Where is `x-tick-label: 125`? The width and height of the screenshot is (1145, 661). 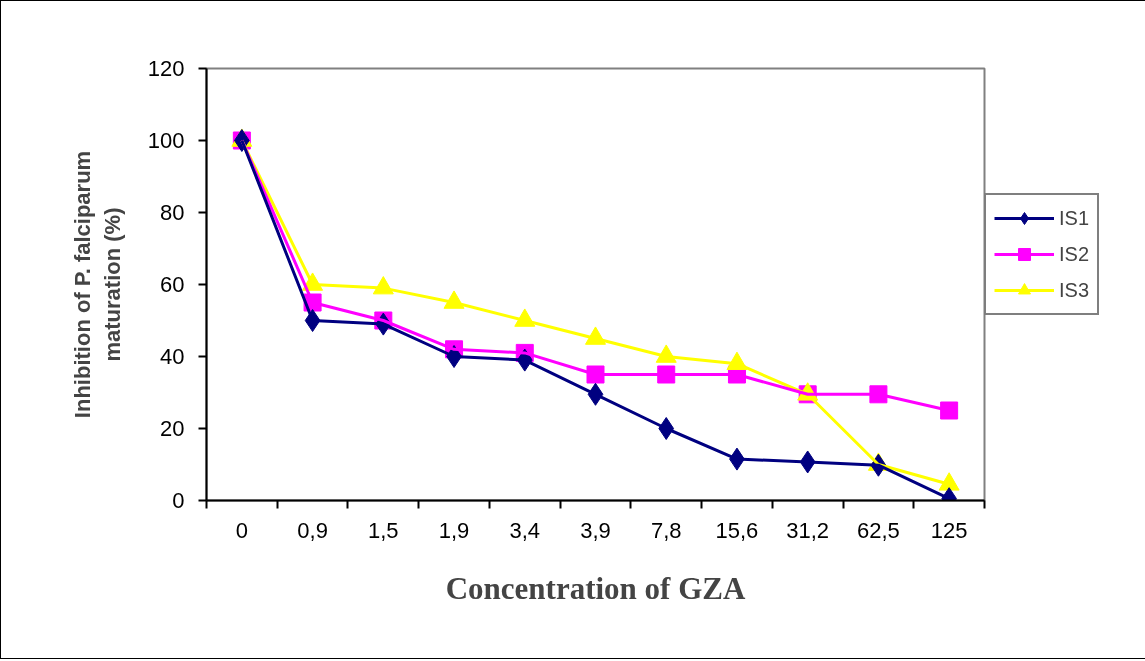 x-tick-label: 125 is located at coordinates (949, 530).